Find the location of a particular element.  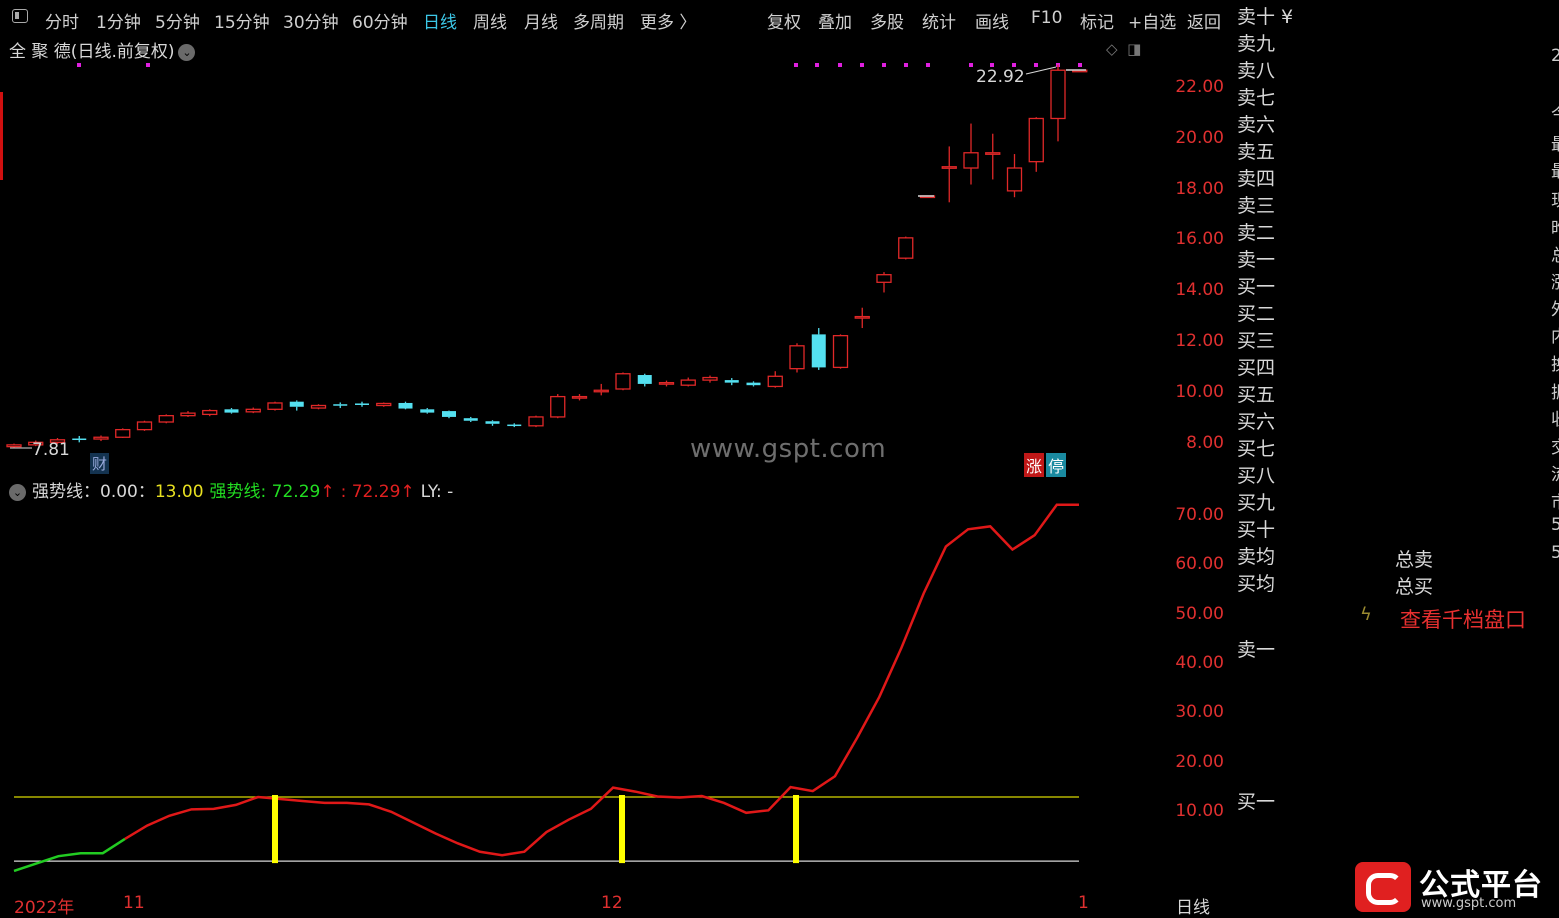

indicator-strong-label: 强势线: 72.29 is located at coordinates (265, 492).